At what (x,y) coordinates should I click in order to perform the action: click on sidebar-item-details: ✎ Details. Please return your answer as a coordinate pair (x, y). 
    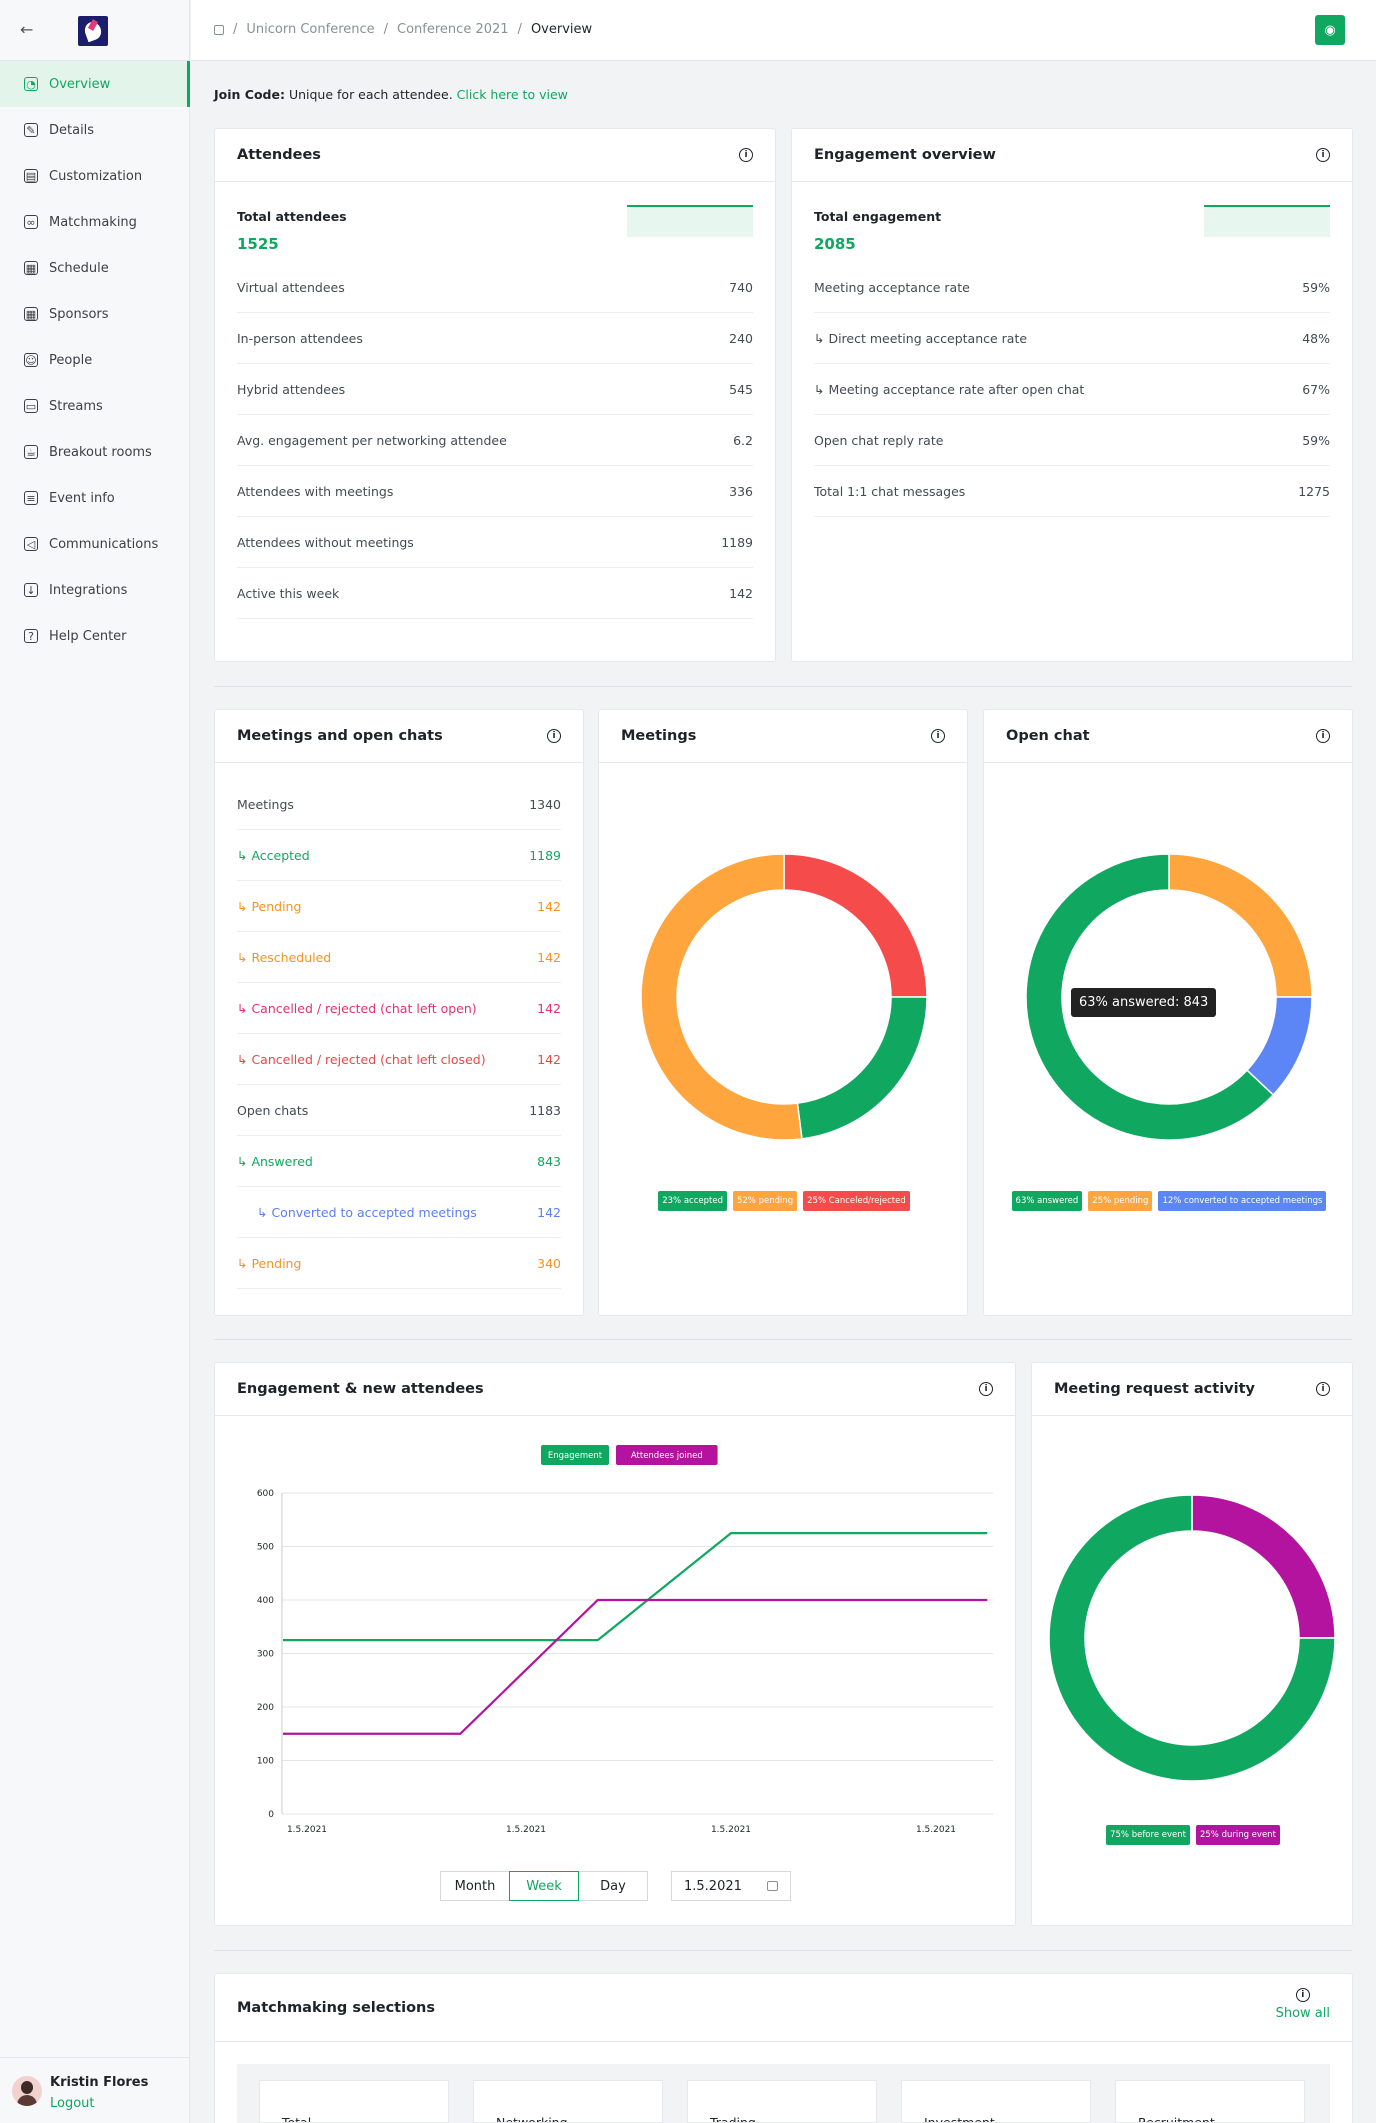
    Looking at the image, I should click on (94, 130).